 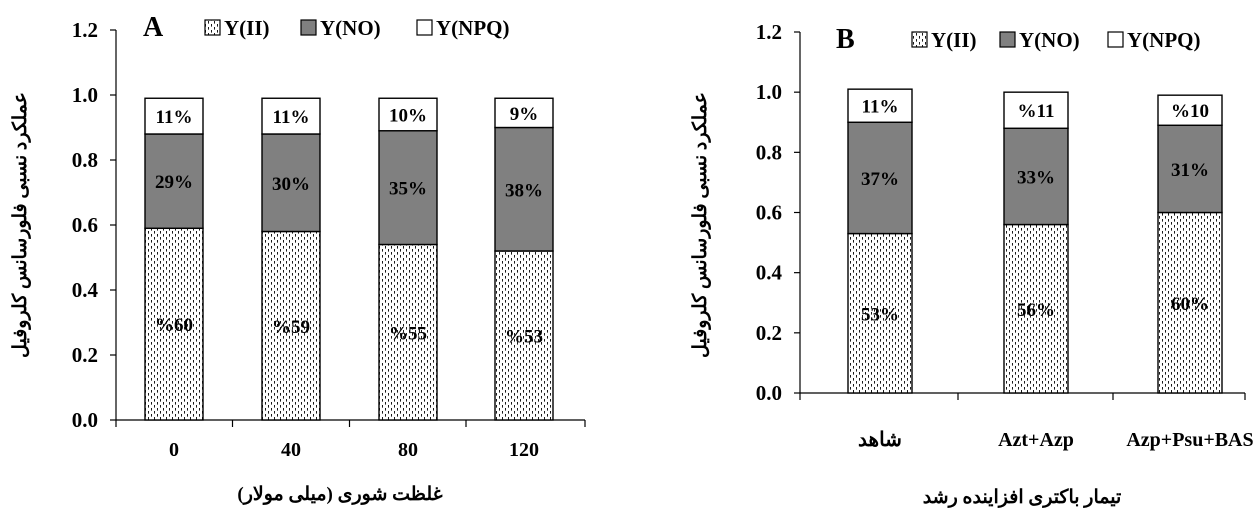 I want to click on x-axis-title: غلظت شوری (میلی مولار), so click(x=339, y=494).